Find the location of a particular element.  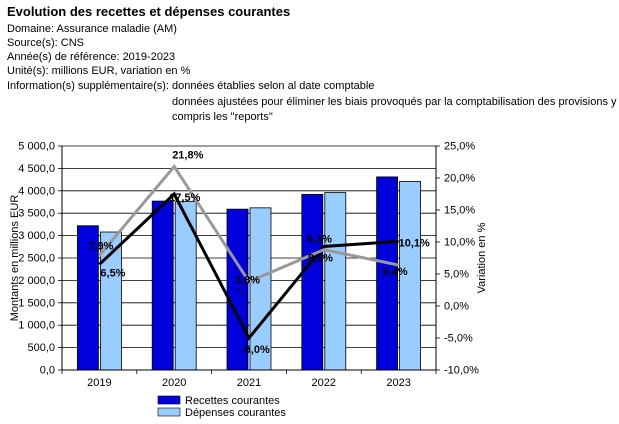

y-right-tick-label: -5,0% is located at coordinates (458, 339).